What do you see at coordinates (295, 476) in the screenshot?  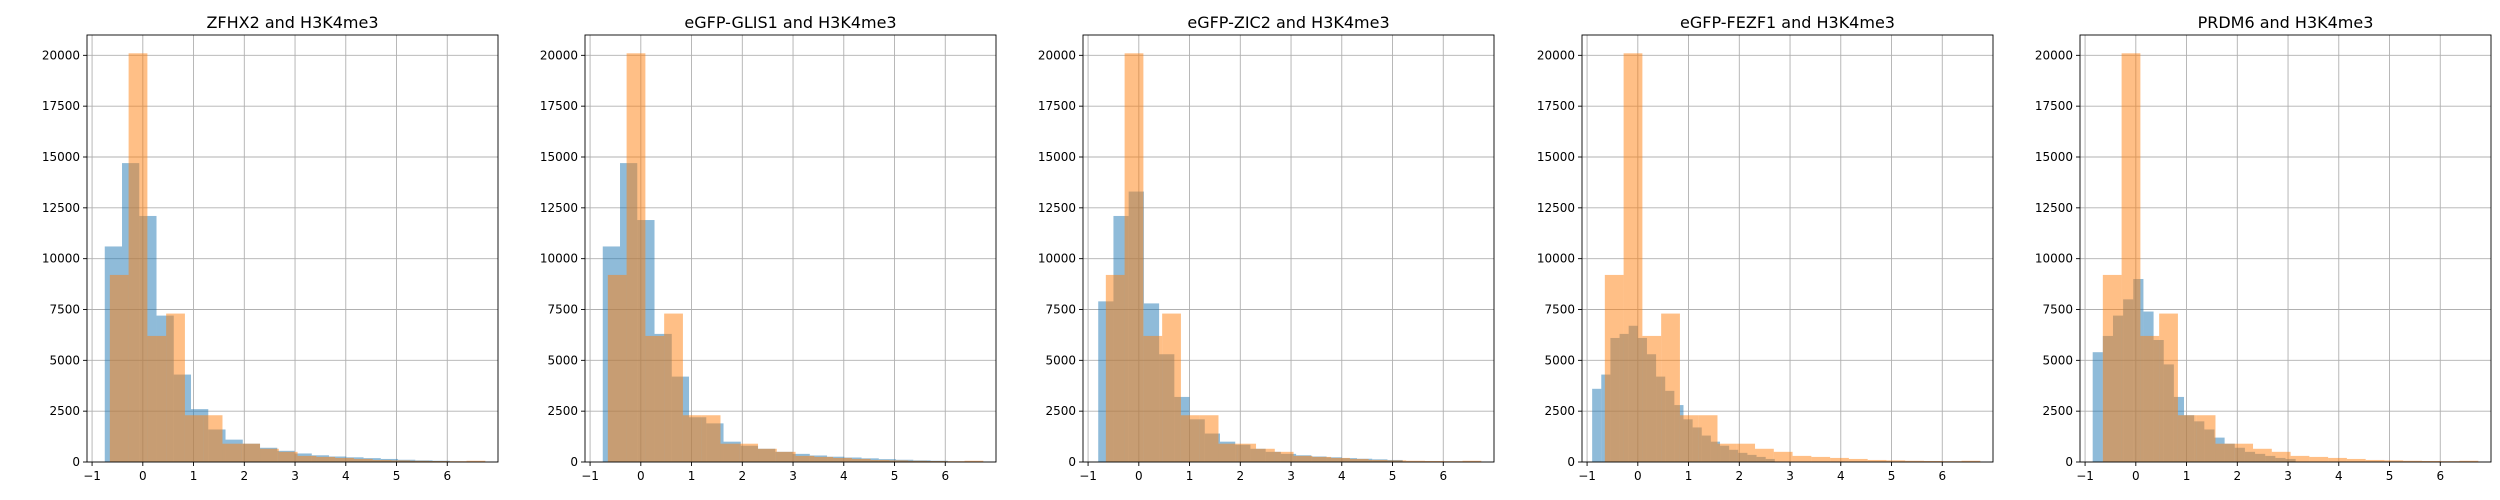 I see `x-tick-label: 3` at bounding box center [295, 476].